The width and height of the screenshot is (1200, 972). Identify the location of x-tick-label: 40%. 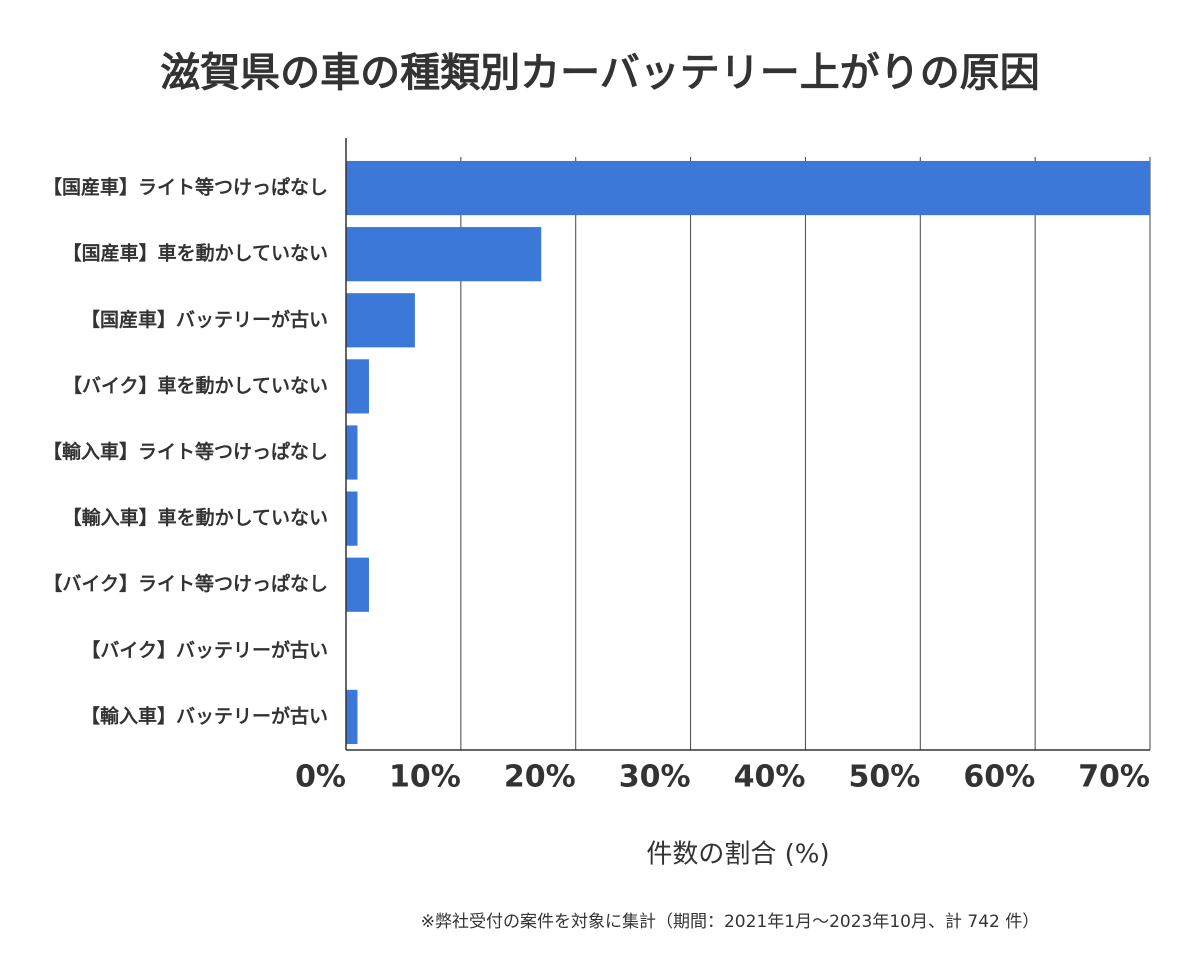
(770, 777).